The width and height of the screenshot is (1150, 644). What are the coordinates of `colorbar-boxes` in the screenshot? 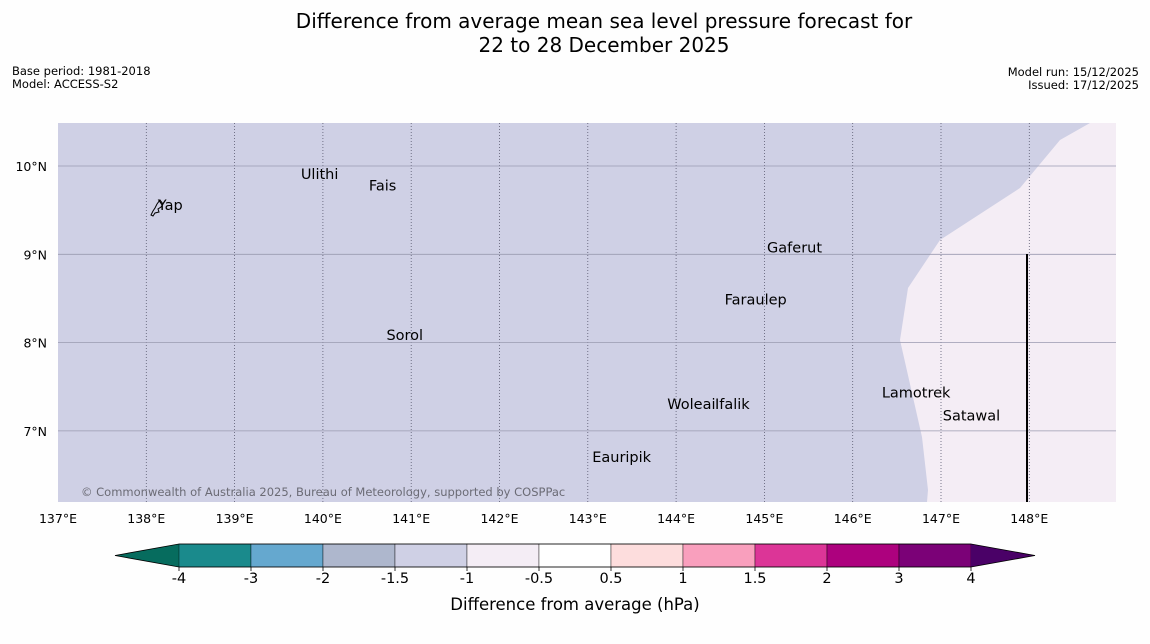 It's located at (575, 555).